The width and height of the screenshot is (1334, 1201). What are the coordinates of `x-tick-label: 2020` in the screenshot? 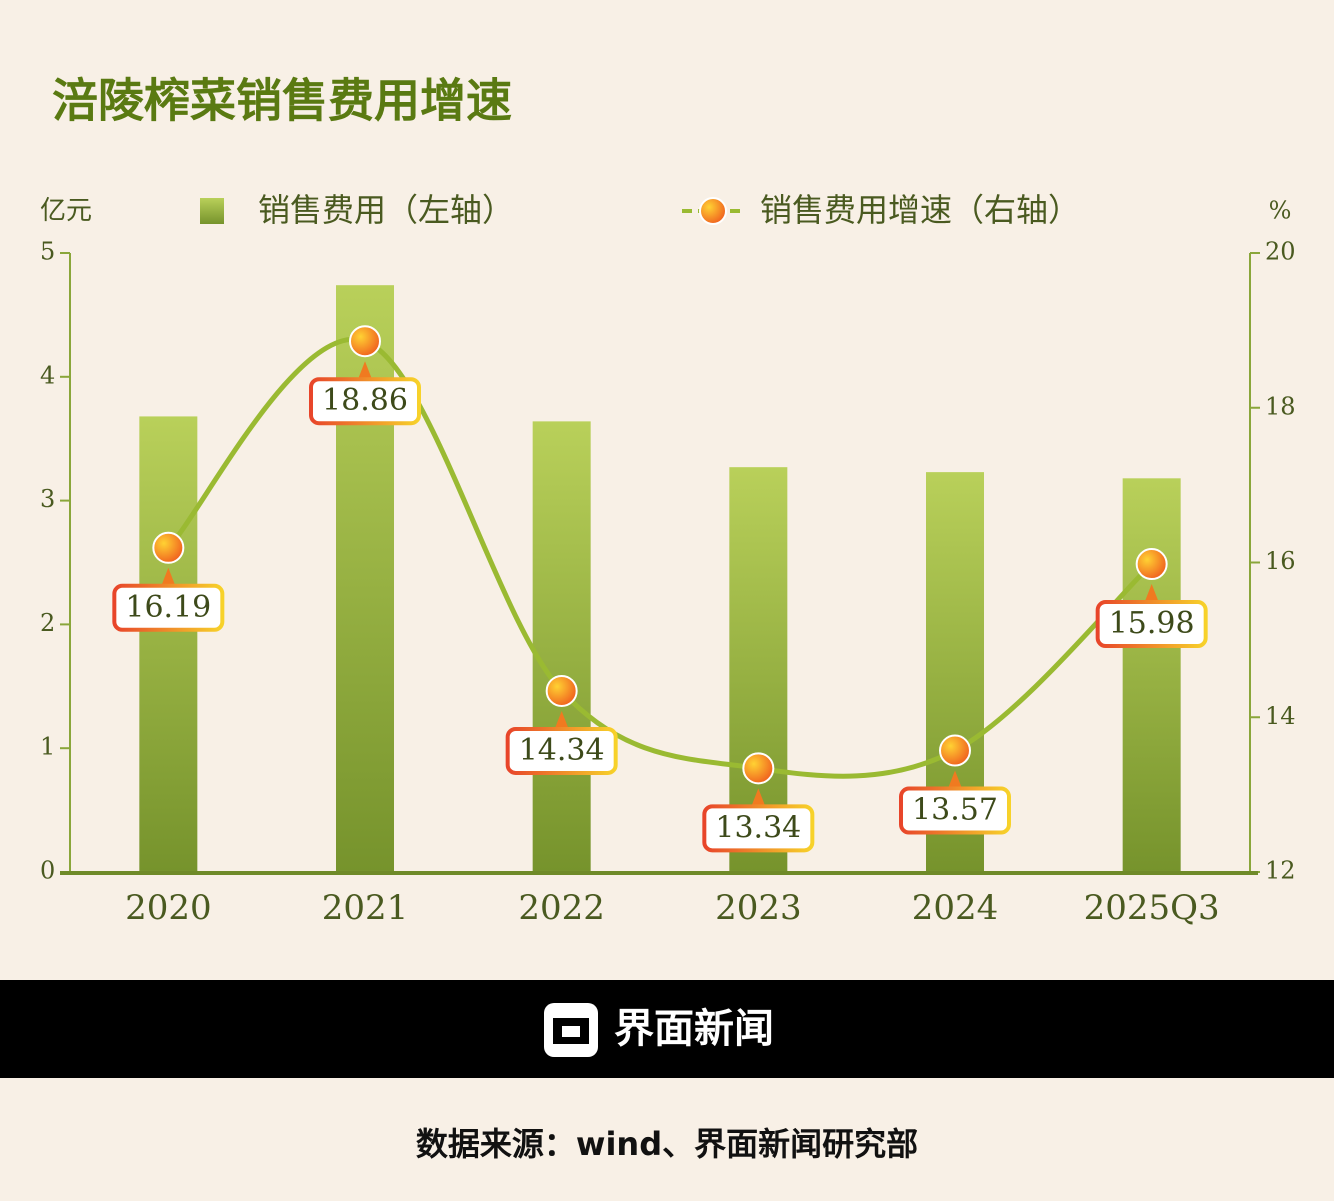 It's located at (168, 908).